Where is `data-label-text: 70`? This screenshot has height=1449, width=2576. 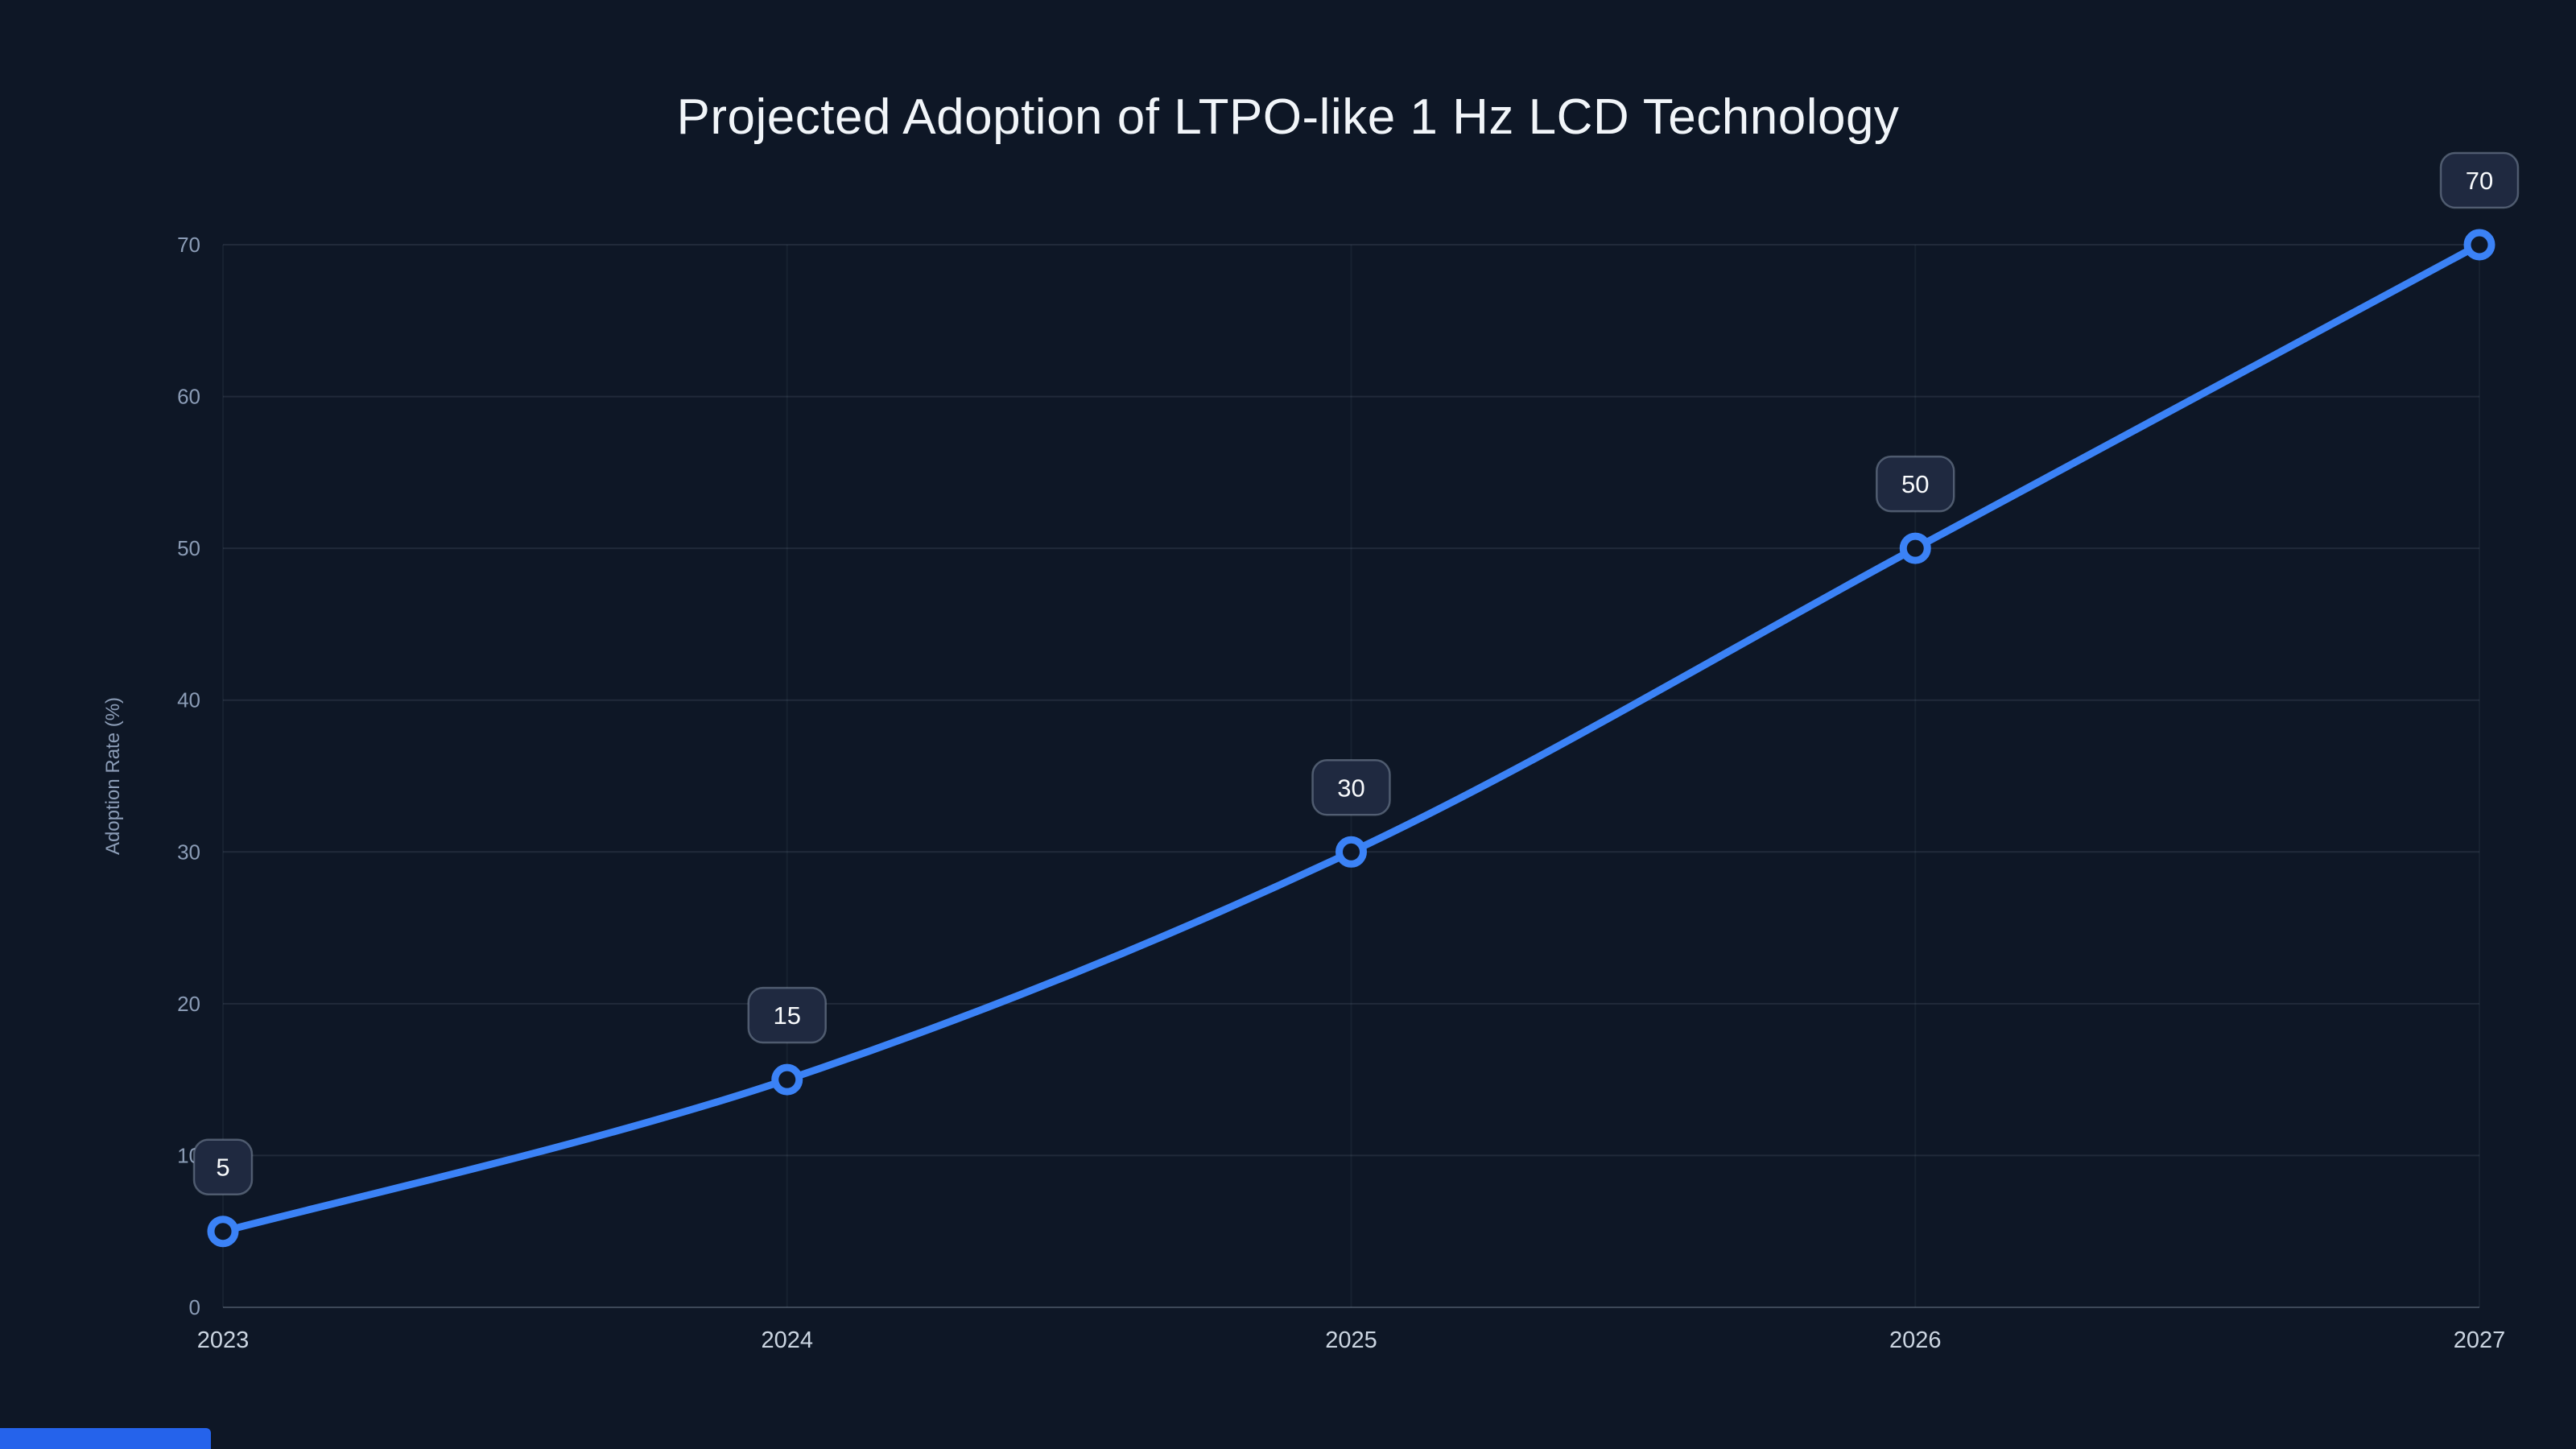 data-label-text: 70 is located at coordinates (2479, 181).